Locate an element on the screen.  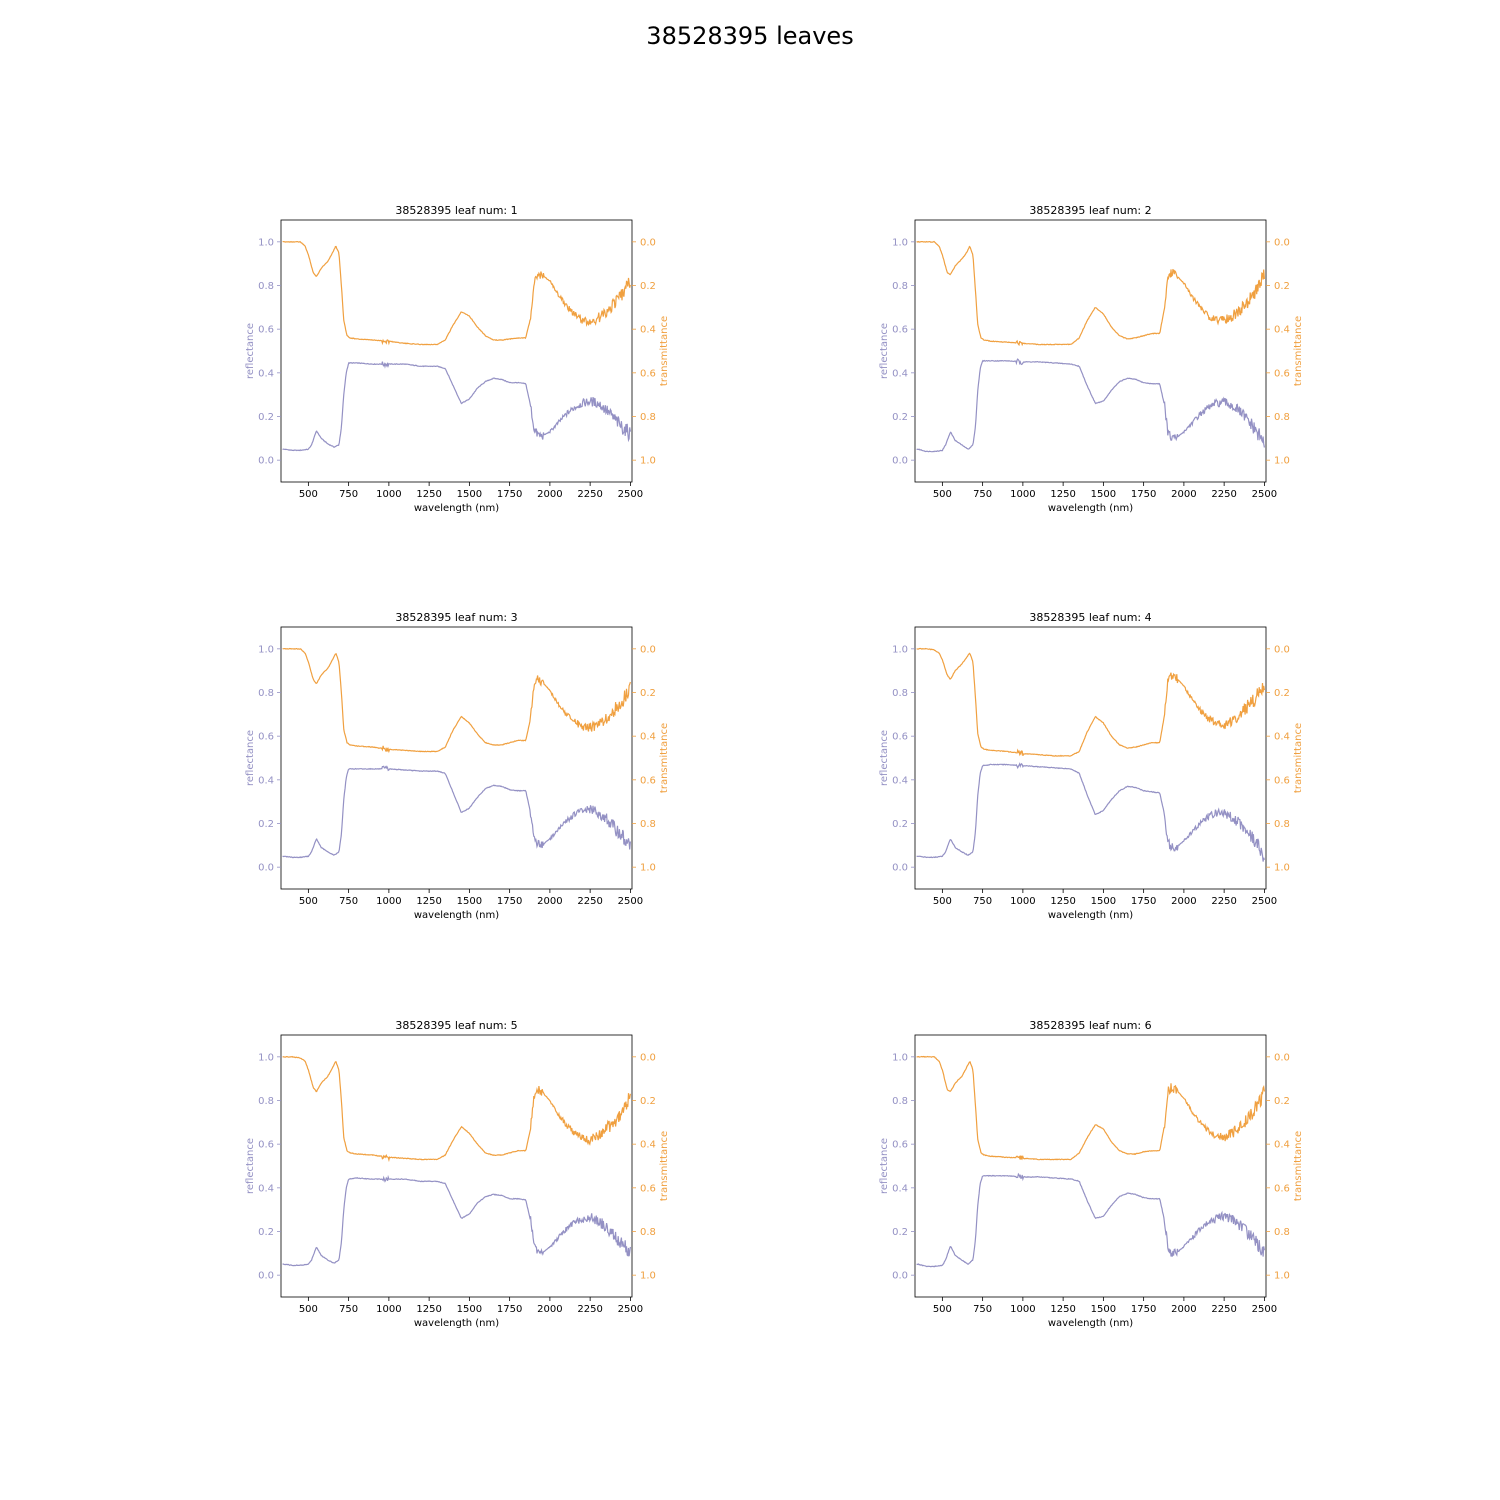
x-tick-label: 1000 is located at coordinates (388, 1309).